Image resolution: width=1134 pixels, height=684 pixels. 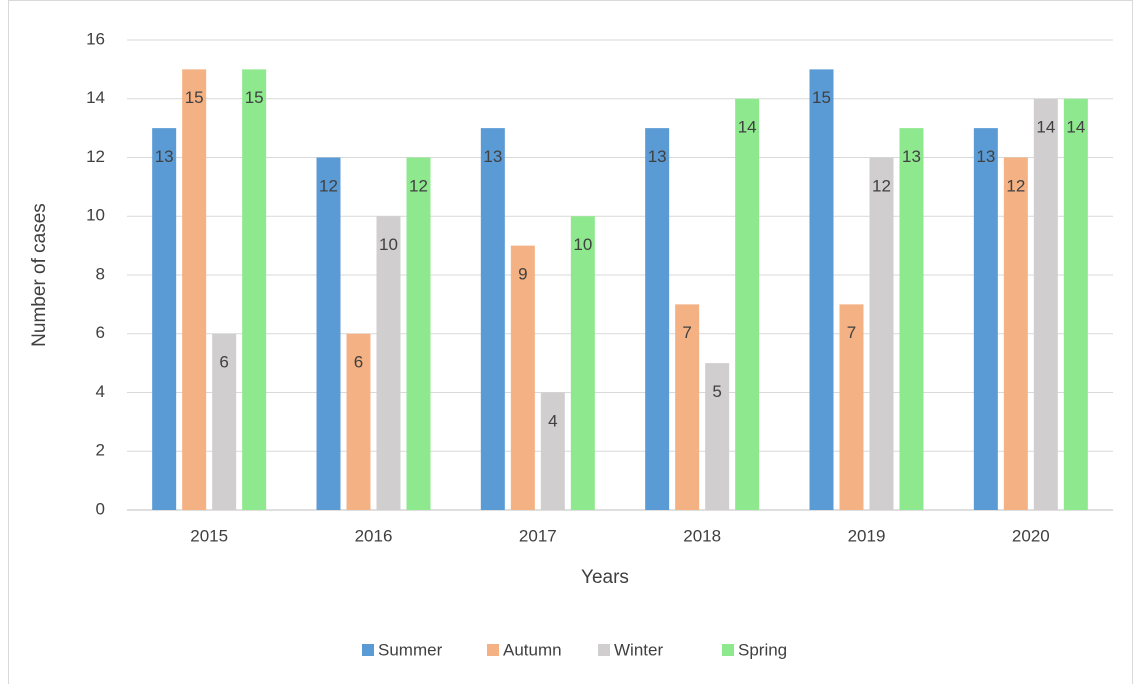 What do you see at coordinates (100, 391) in the screenshot?
I see `y-tick-label: 4` at bounding box center [100, 391].